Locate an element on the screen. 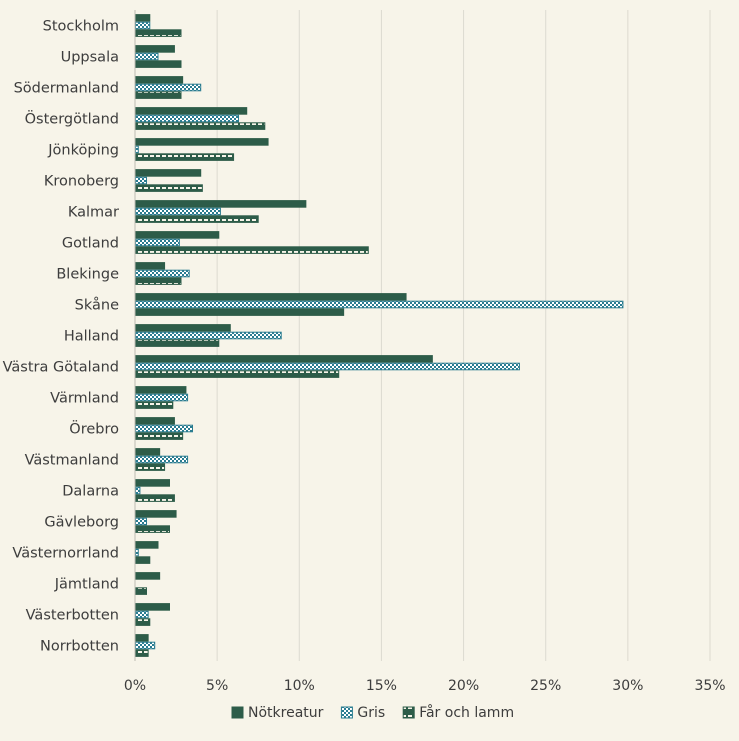 This screenshot has width=739, height=741. x-tick-label: 15% is located at coordinates (381, 686).